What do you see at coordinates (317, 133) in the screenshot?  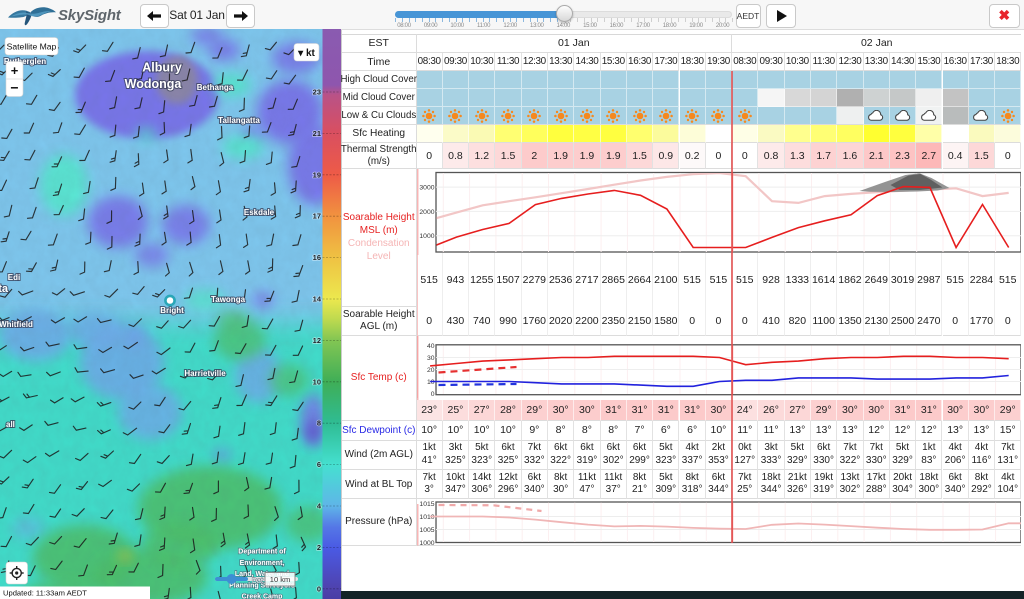 I see `svg-text: 21` at bounding box center [317, 133].